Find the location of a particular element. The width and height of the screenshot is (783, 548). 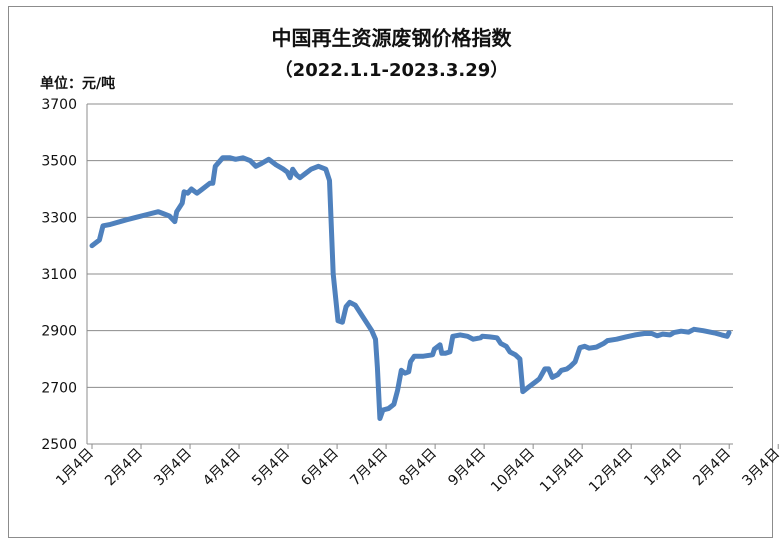

x-tick-label: 5月4日 is located at coordinates (271, 468).